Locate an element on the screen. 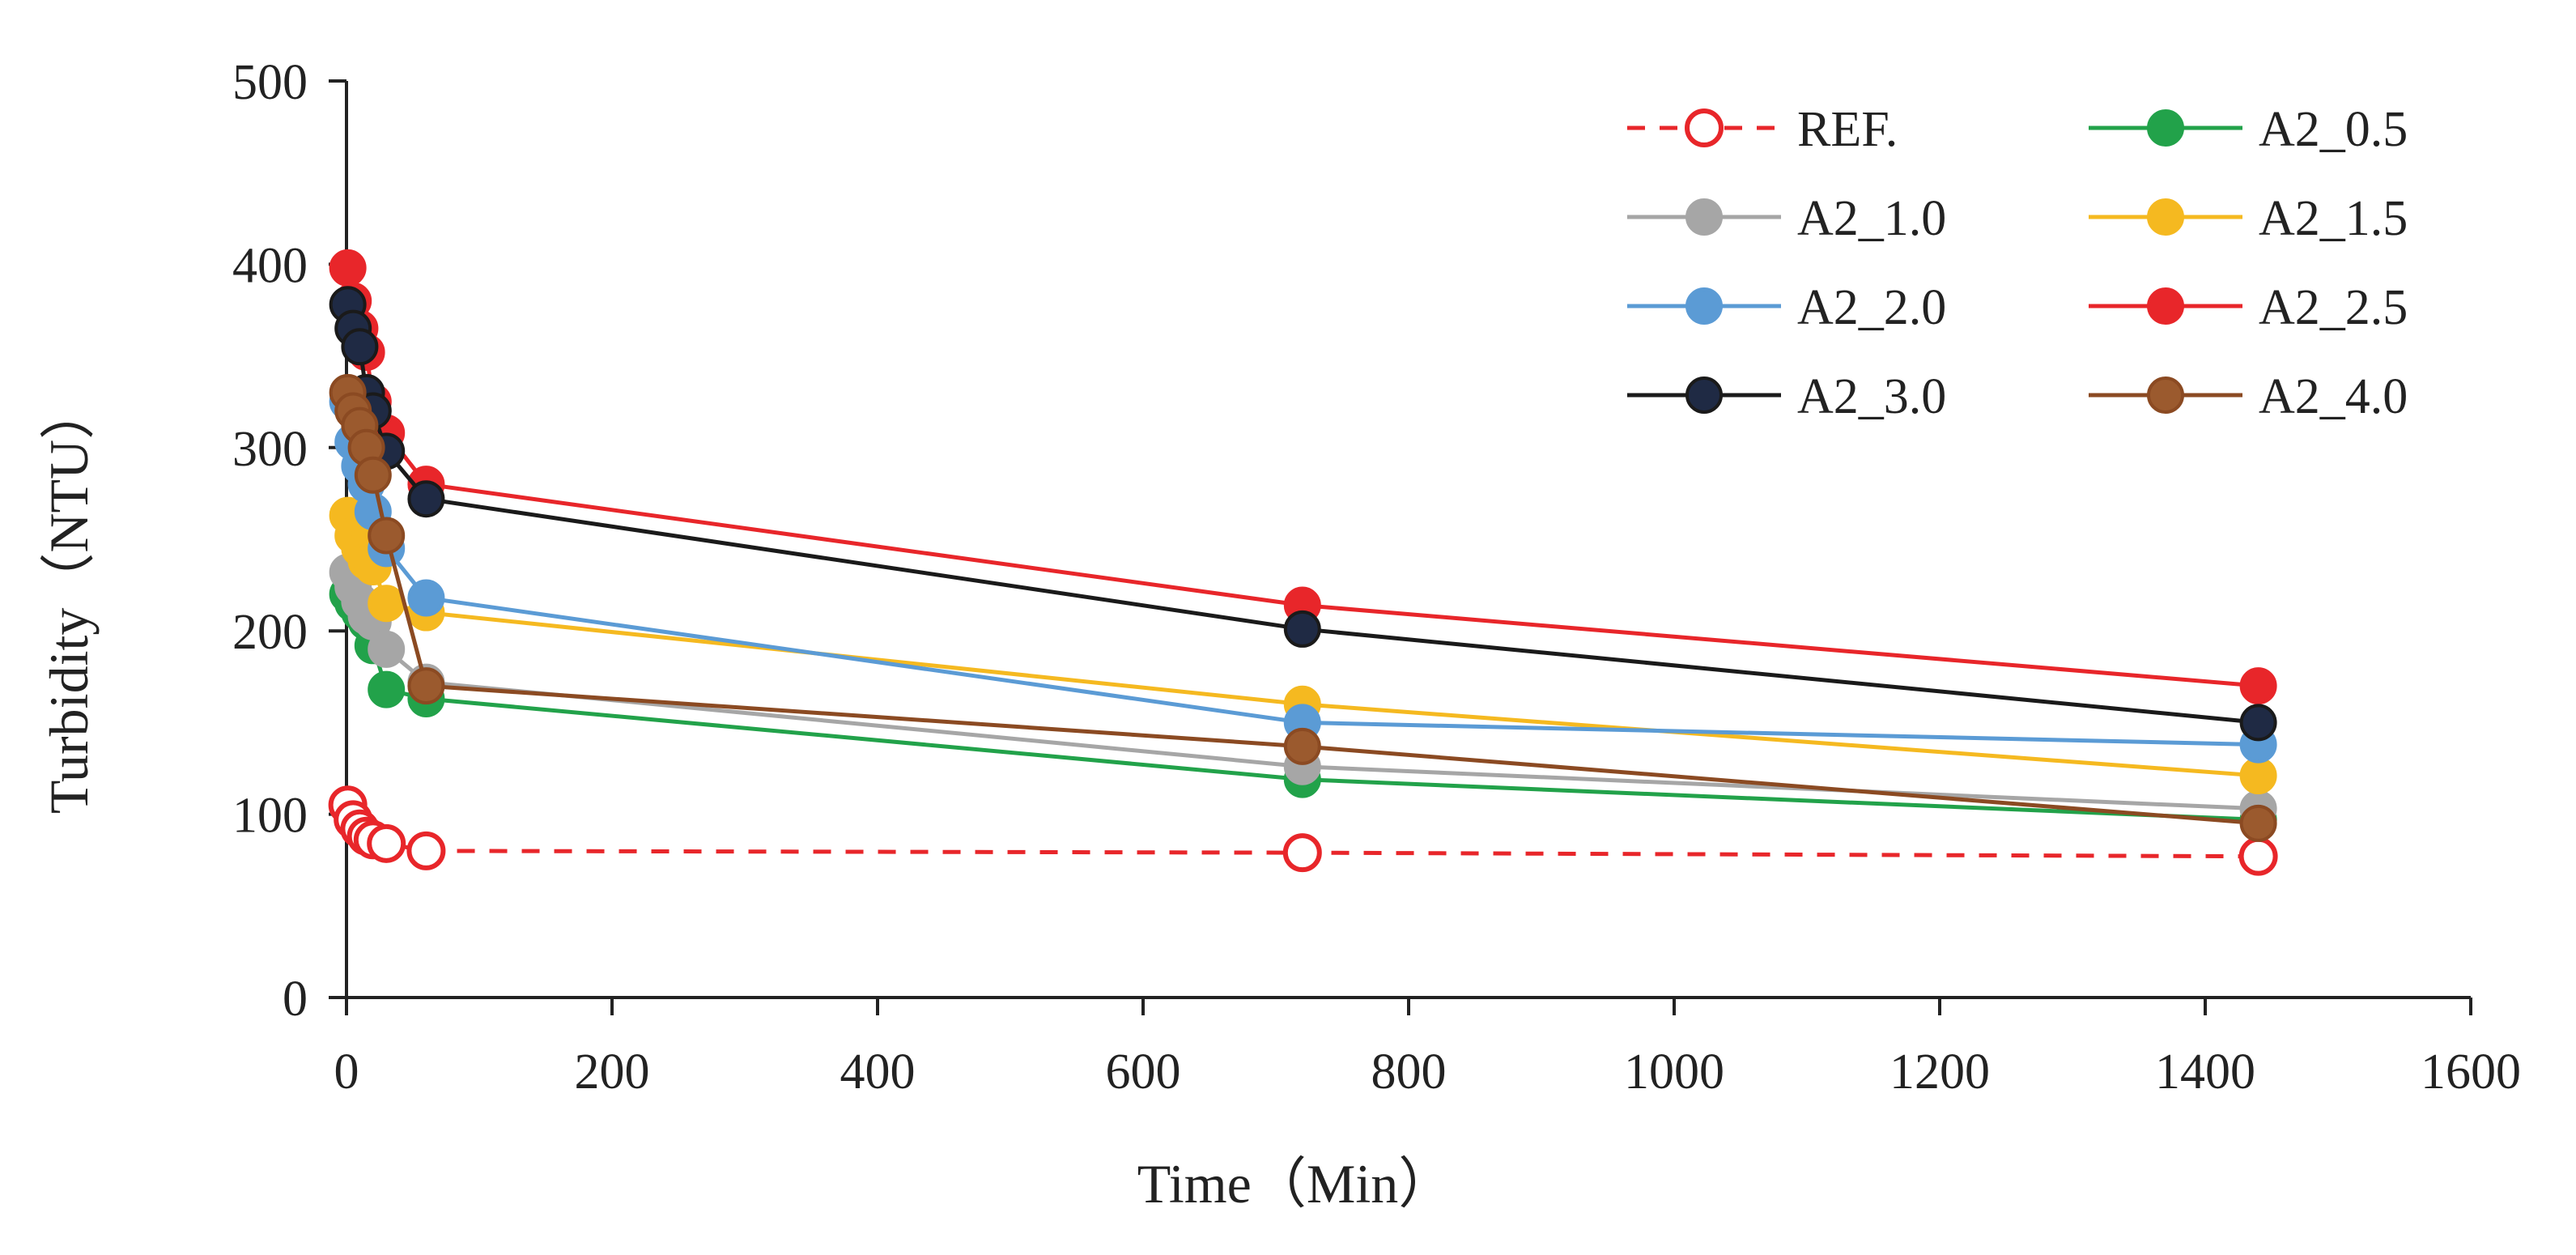 Image resolution: width=2576 pixels, height=1255 pixels. legend-label: A2_2.0 is located at coordinates (1872, 307).